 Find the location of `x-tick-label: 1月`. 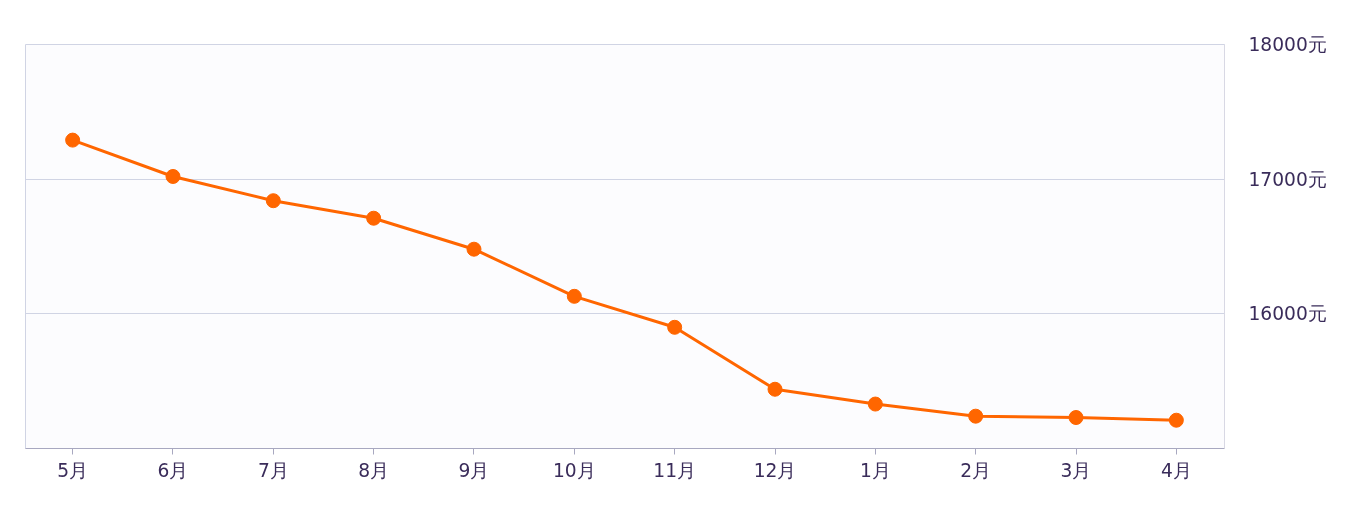

x-tick-label: 1月 is located at coordinates (875, 470).